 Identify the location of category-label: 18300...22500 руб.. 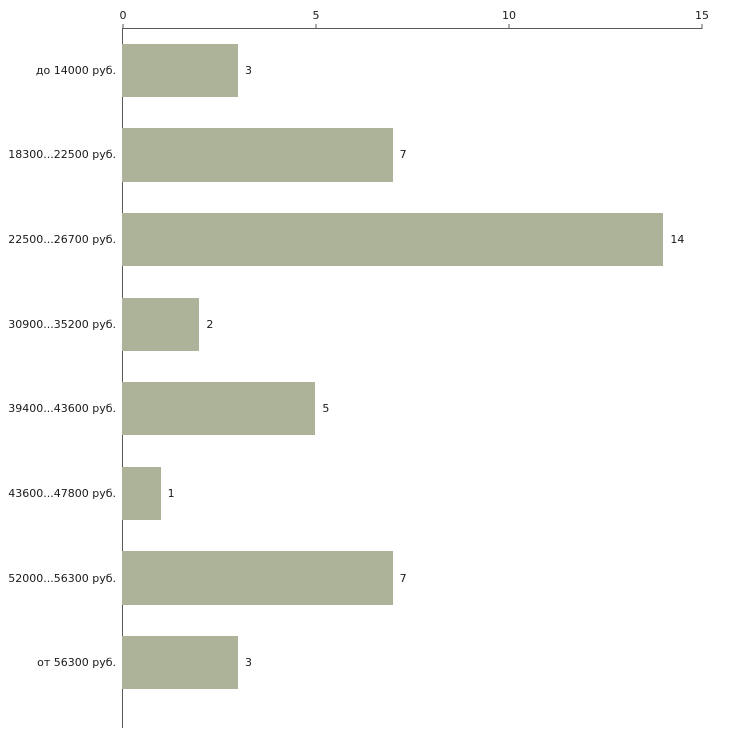
(62, 155).